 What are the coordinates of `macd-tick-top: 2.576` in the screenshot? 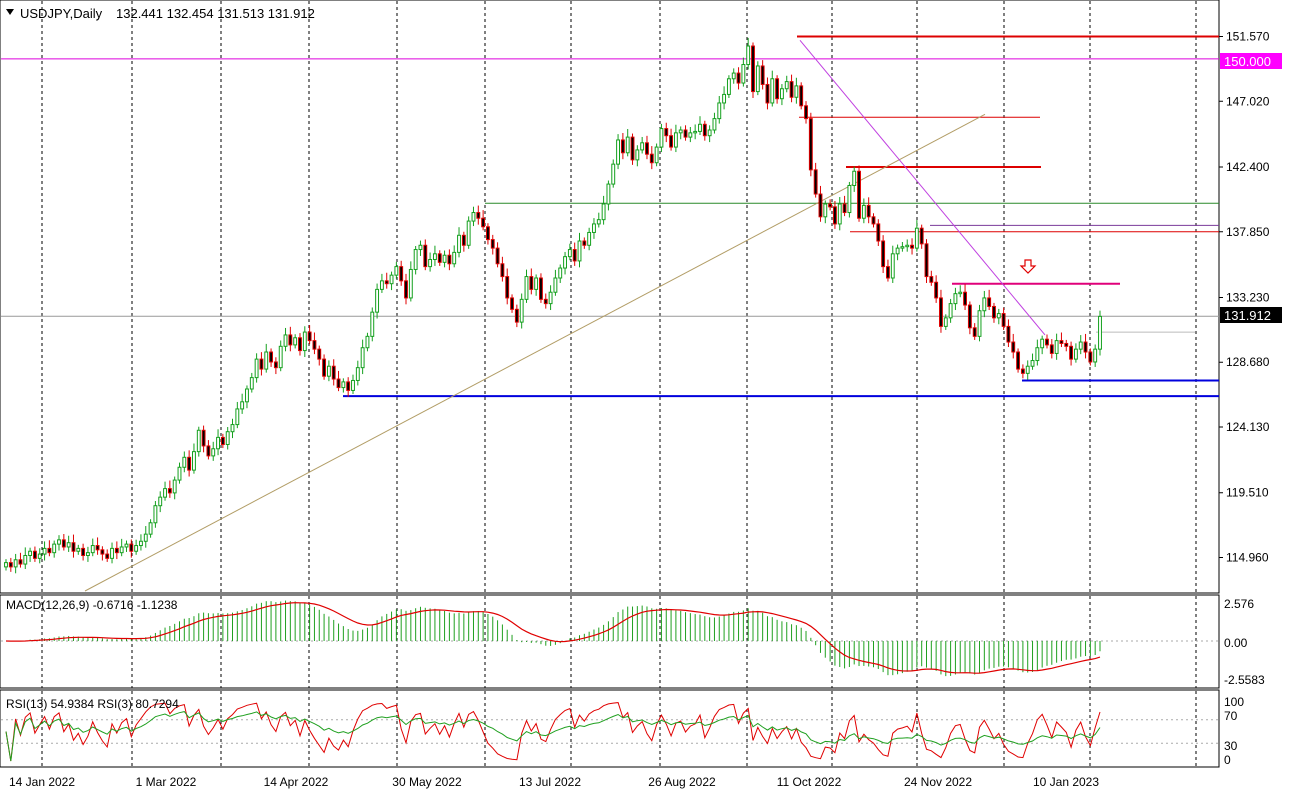 It's located at (1239, 604).